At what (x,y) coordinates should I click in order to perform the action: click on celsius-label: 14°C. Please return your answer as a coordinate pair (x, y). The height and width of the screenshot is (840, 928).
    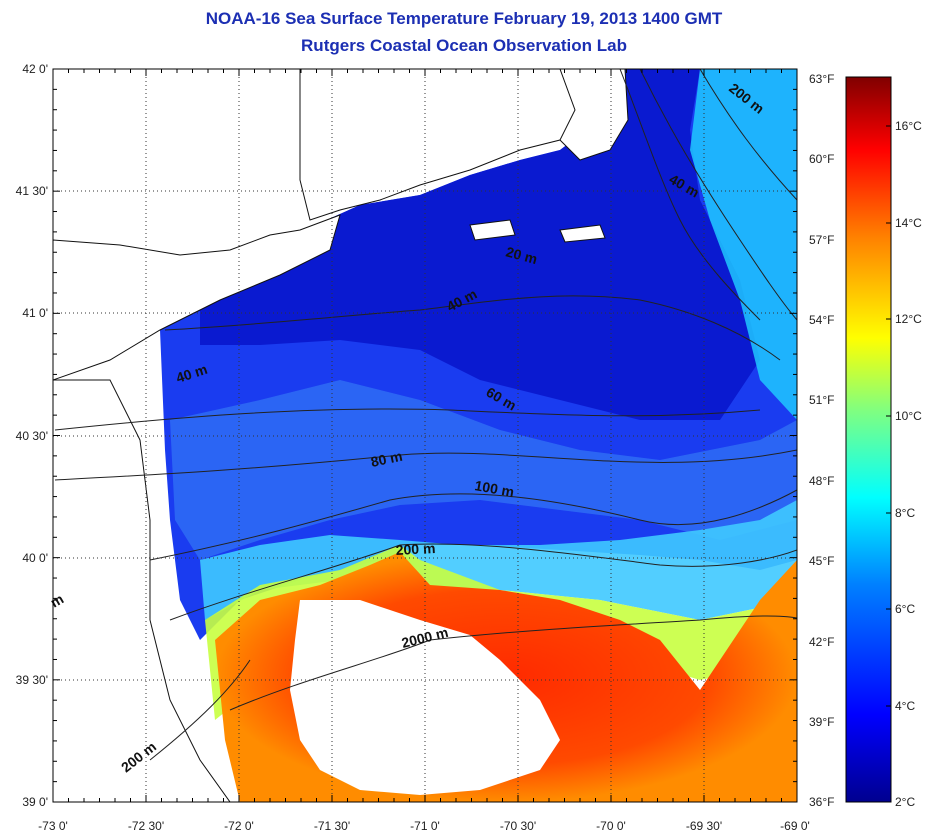
    Looking at the image, I should click on (908, 223).